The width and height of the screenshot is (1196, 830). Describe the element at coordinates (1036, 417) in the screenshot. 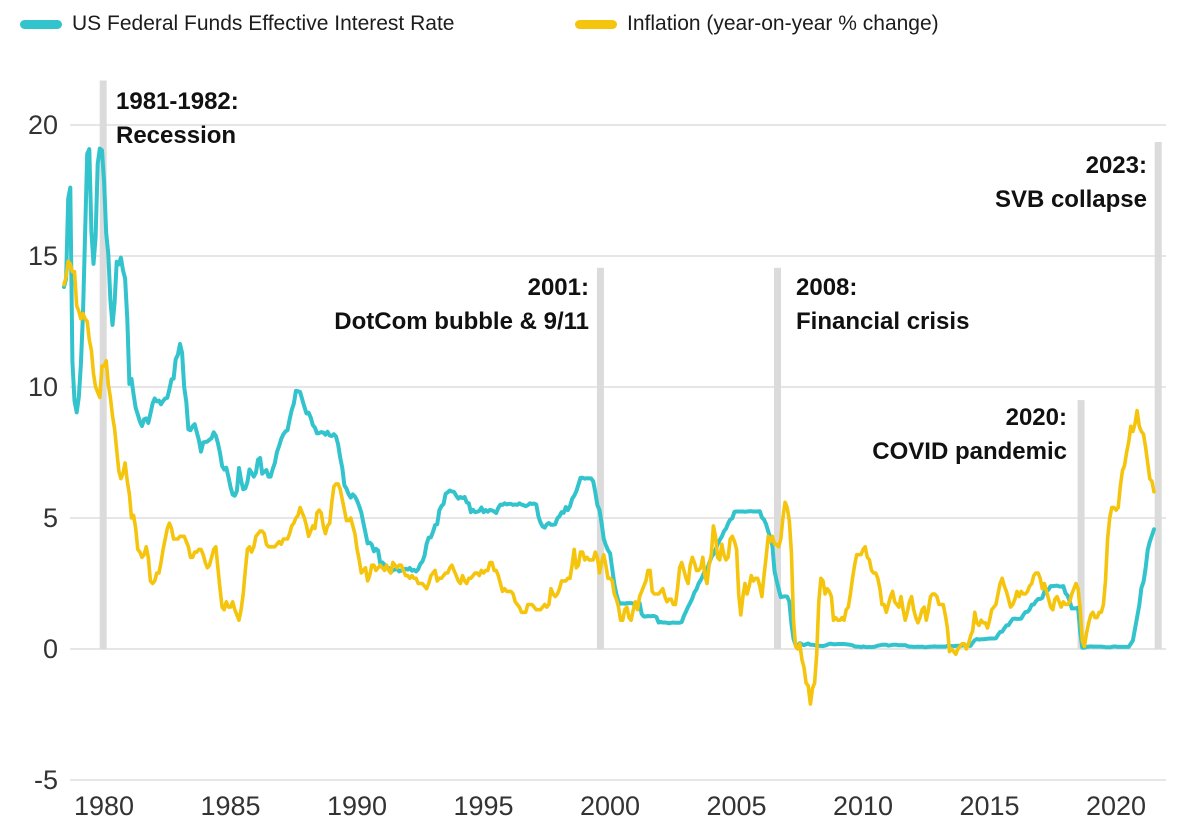

I see `event-annotation-line1: 2020:` at that location.